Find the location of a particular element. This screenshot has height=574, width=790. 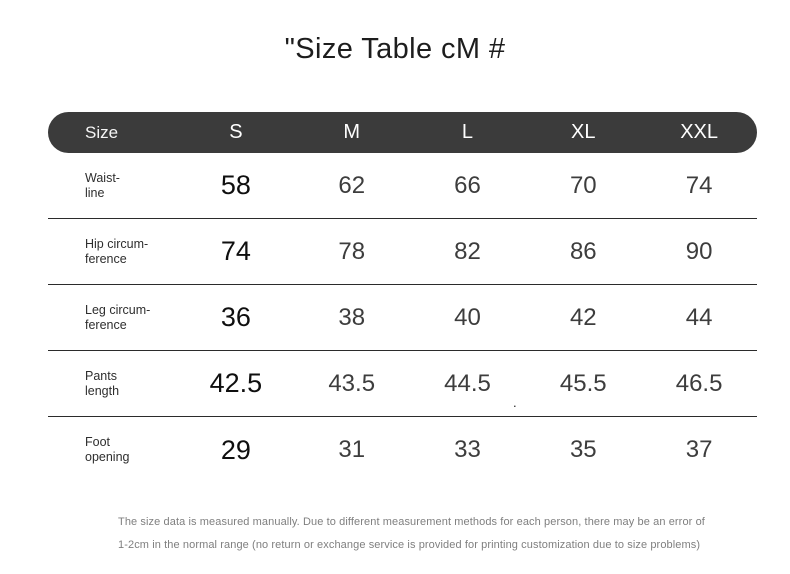

cell-hip-s: 74 is located at coordinates (235, 251).